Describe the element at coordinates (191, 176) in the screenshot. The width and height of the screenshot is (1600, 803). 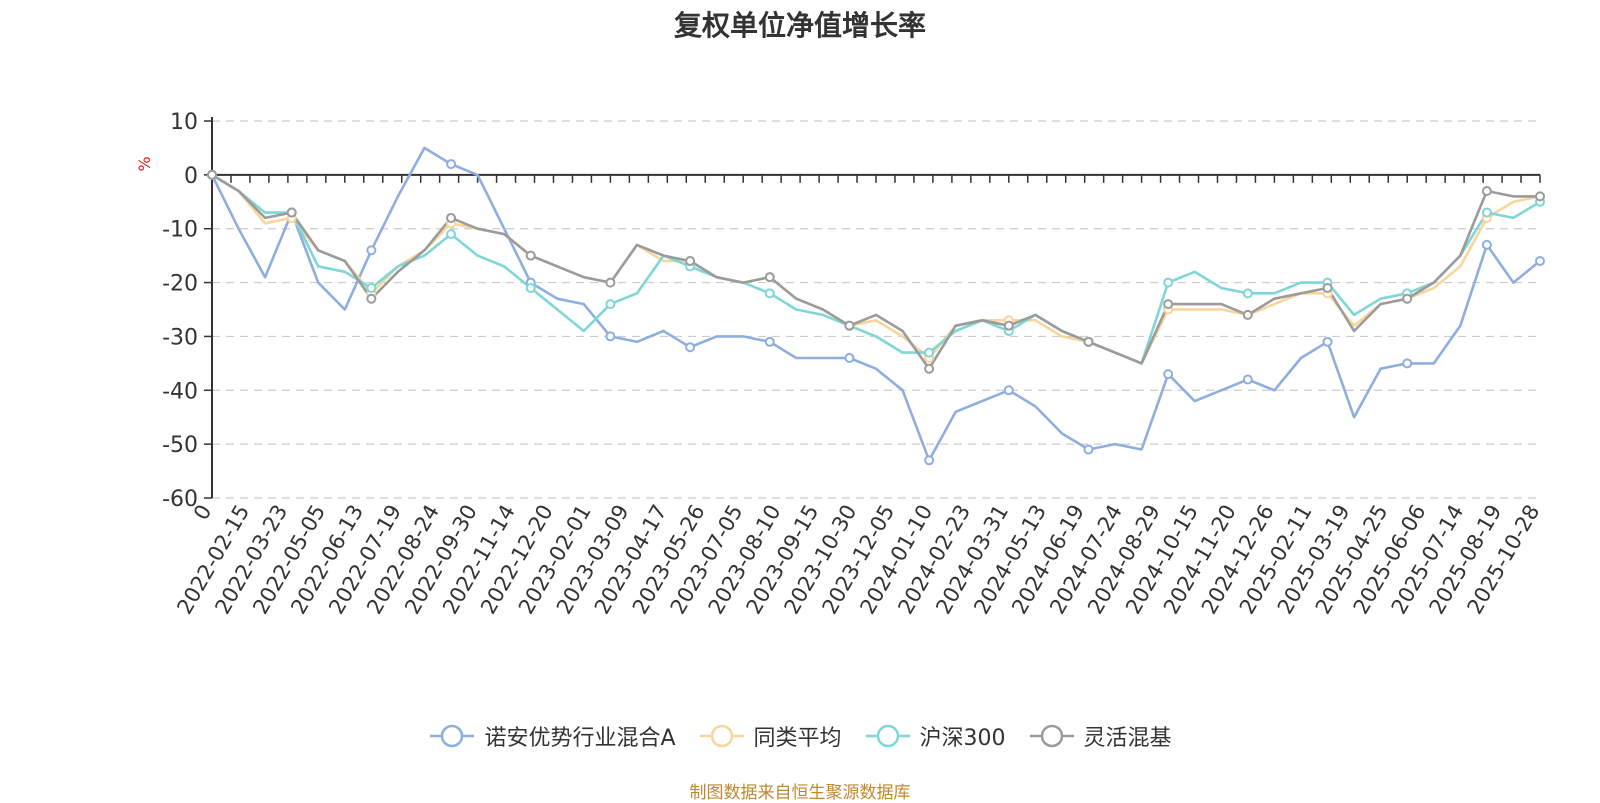
I see `y-tick-label: 0` at that location.